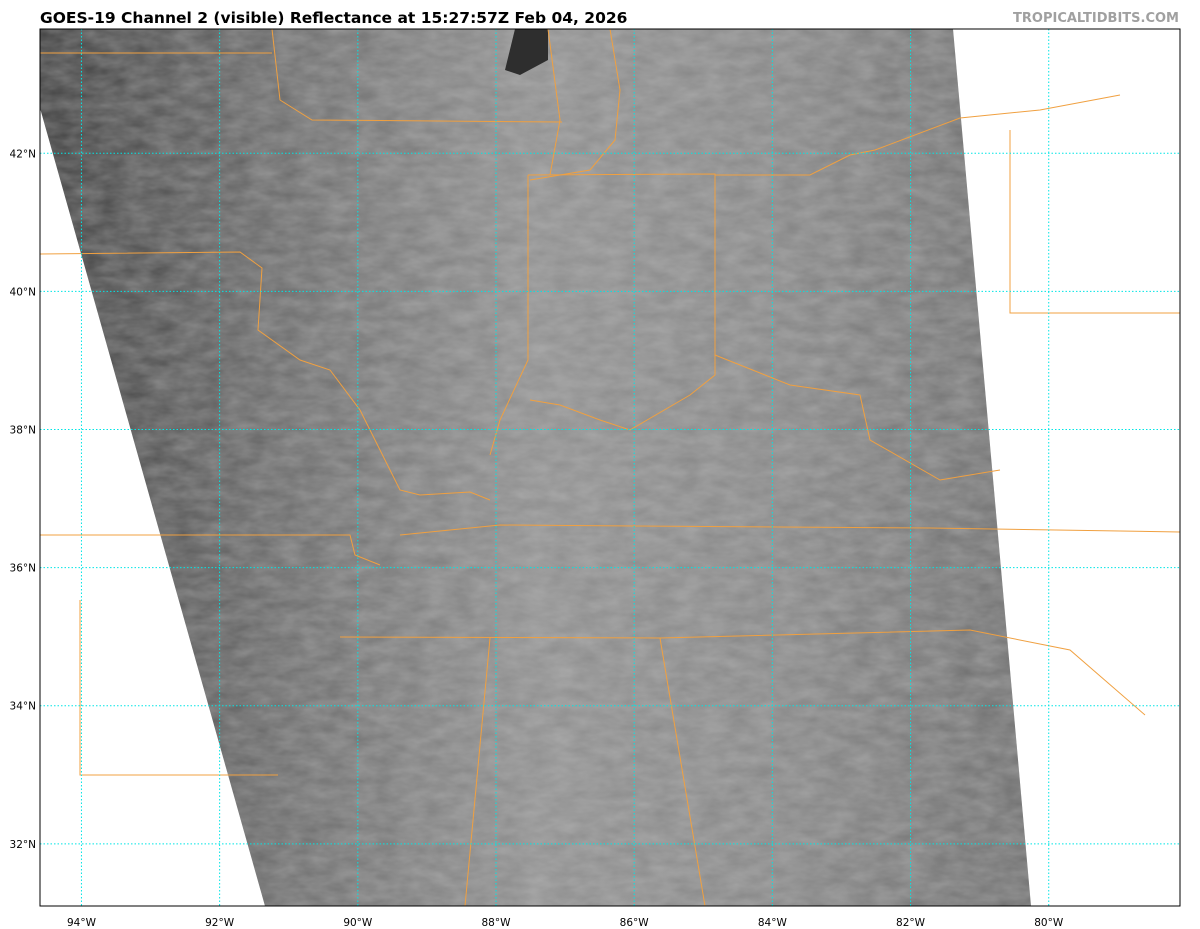 This screenshot has width=1200, height=929. What do you see at coordinates (23, 569) in the screenshot?
I see `lat-tick-label: 36°N` at bounding box center [23, 569].